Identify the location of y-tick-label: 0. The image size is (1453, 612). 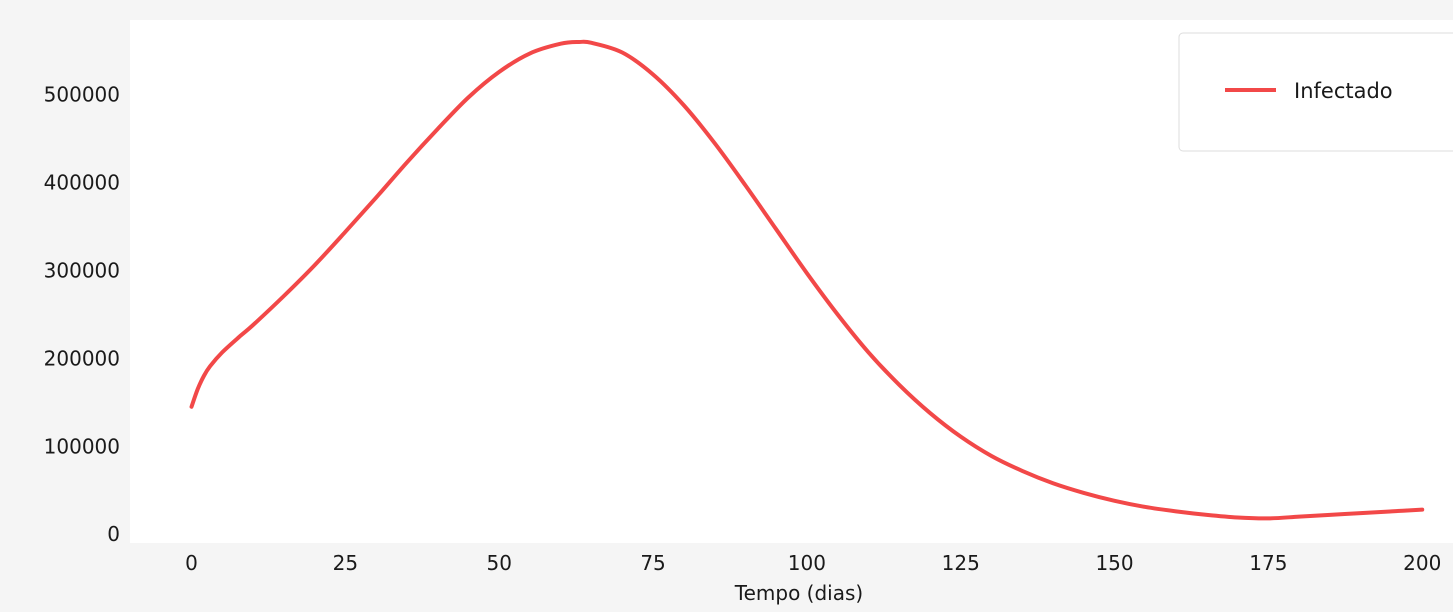
(113, 534).